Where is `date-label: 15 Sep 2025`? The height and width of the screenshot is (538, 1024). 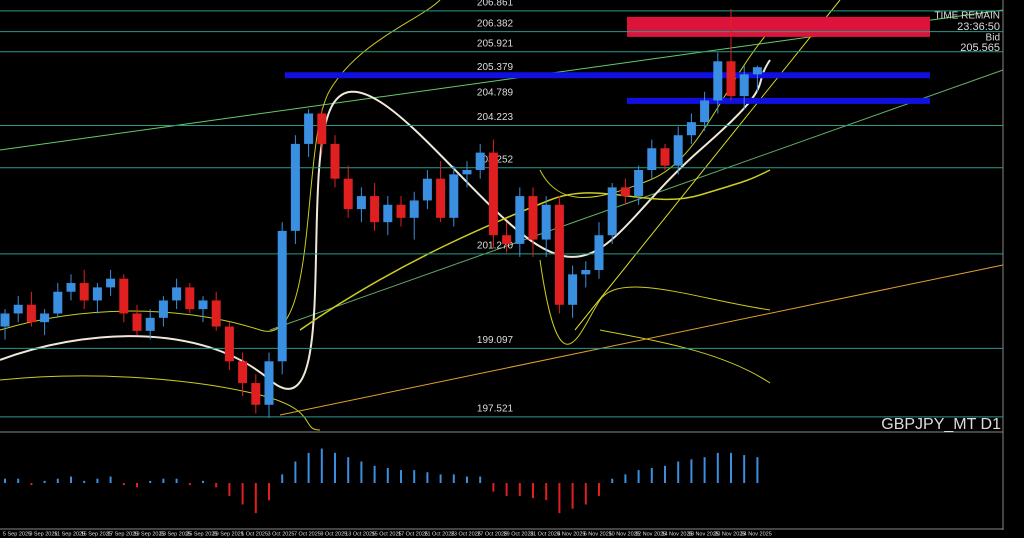 date-label: 15 Sep 2025 is located at coordinates (96, 534).